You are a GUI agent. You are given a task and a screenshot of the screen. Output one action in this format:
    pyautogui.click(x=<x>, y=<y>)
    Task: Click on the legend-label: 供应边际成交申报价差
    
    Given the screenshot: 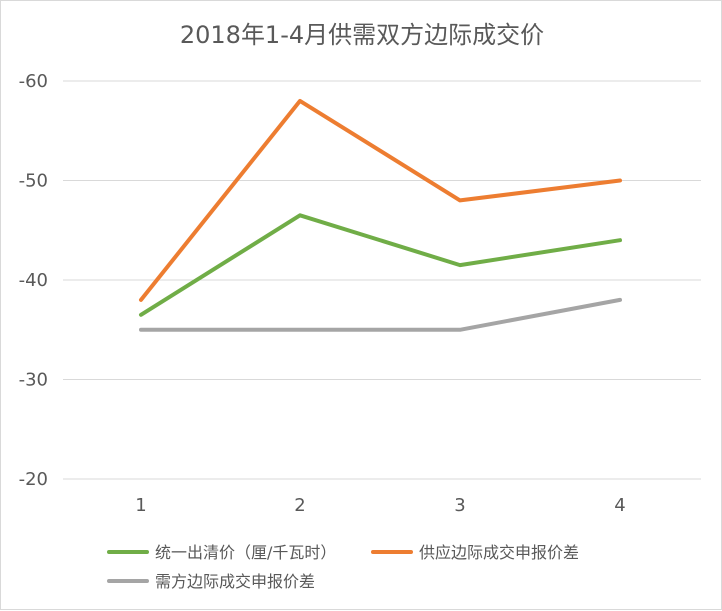 What is the action you would take?
    pyautogui.click(x=499, y=552)
    